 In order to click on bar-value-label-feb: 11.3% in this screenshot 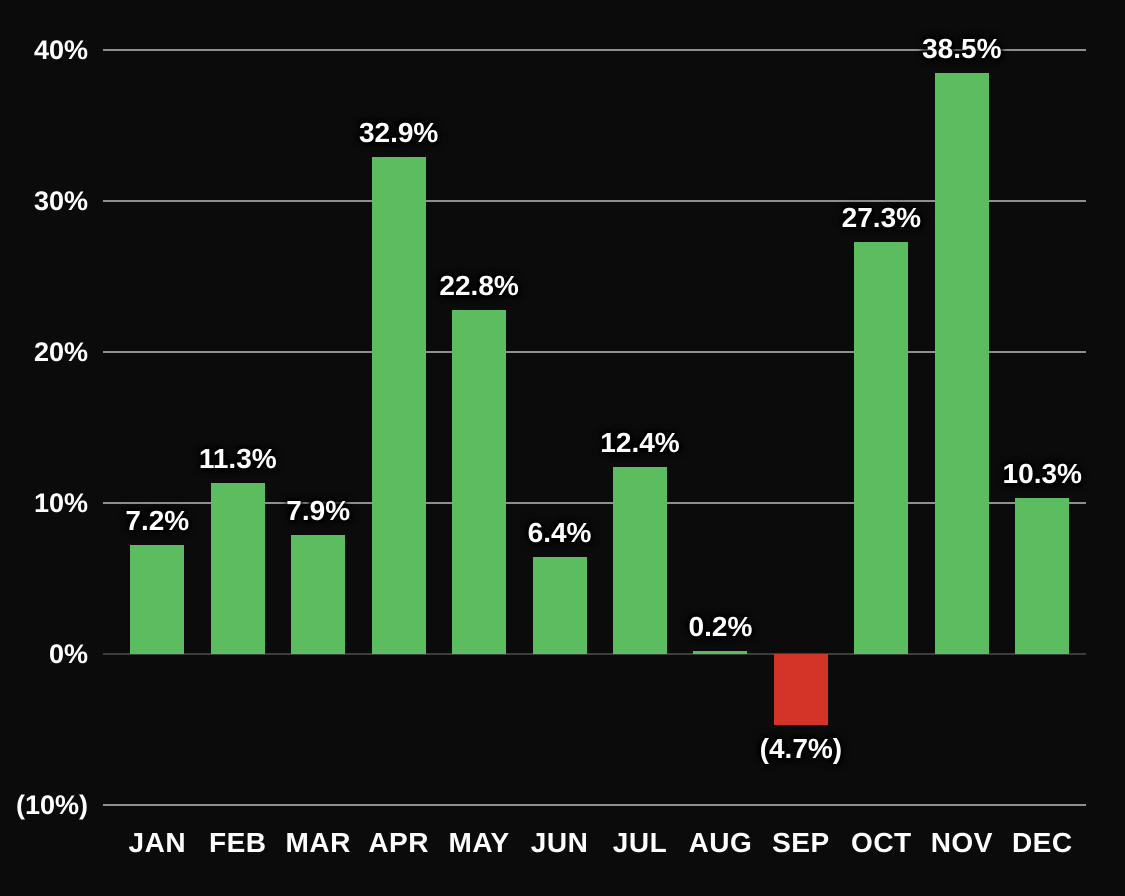, I will do `click(237, 459)`.